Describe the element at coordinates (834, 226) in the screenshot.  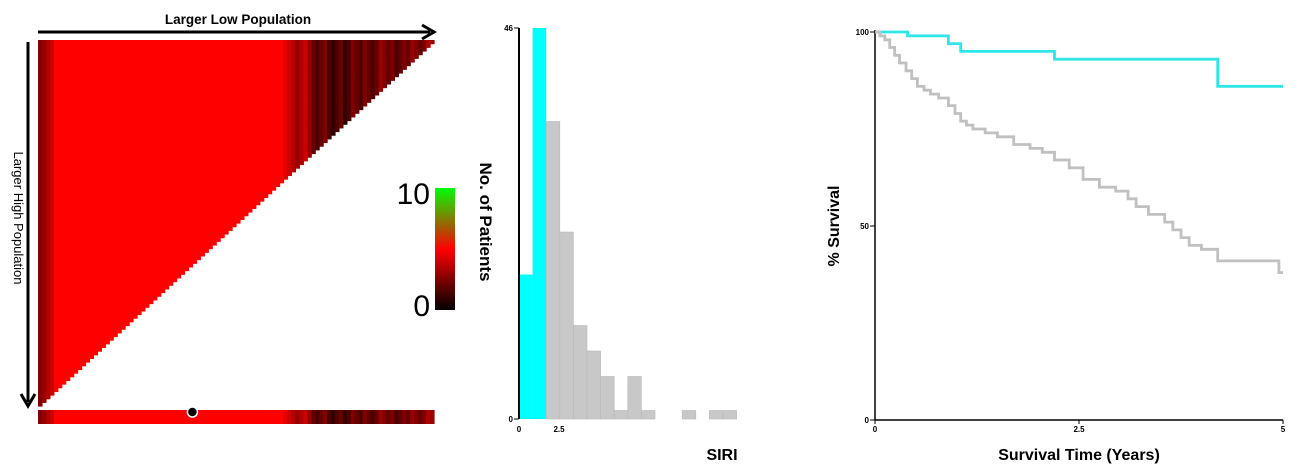
I see `km-y-label: % Survival` at that location.